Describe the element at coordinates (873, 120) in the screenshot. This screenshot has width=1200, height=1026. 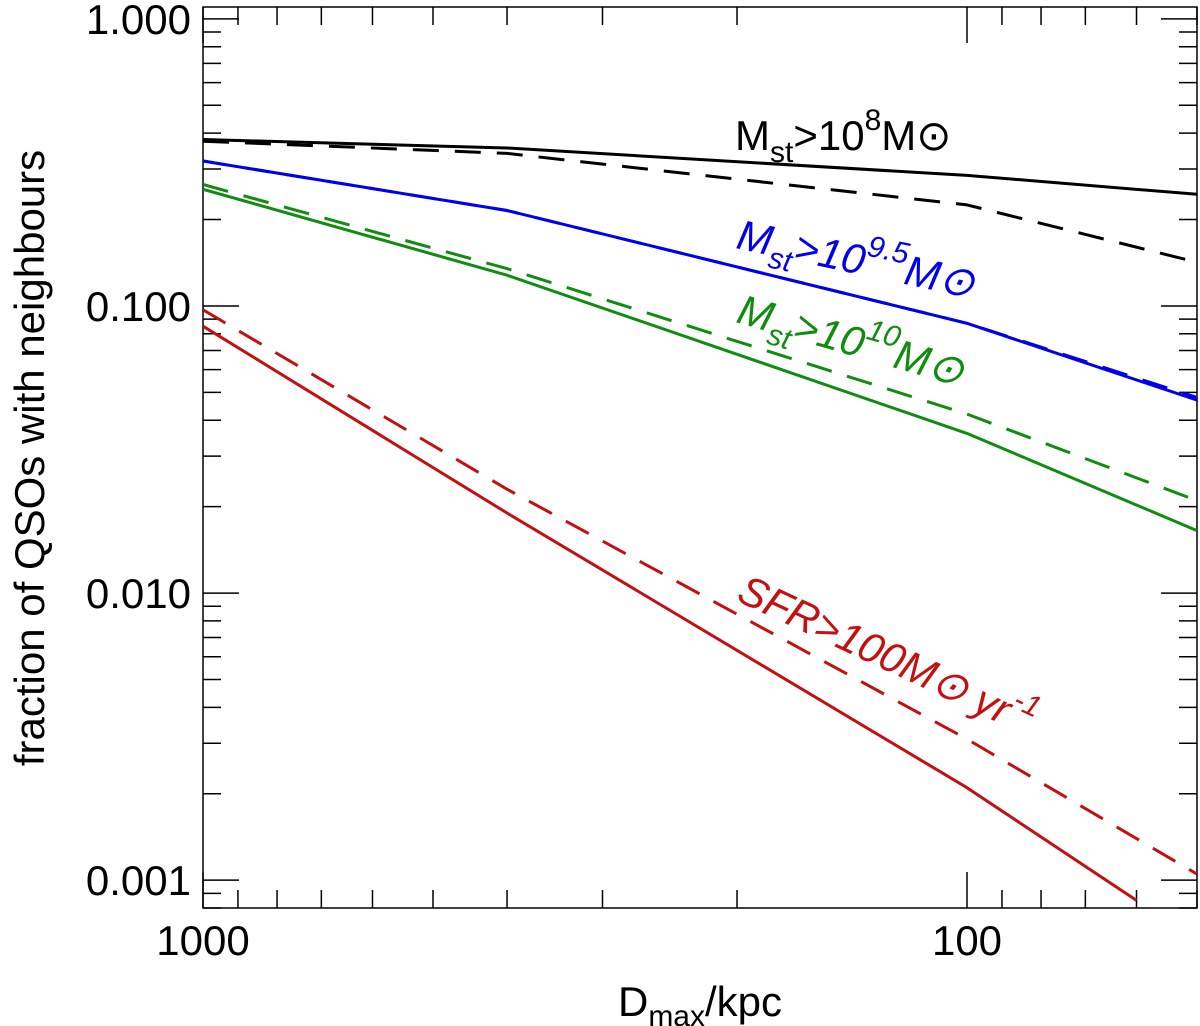
I see `annotation-part: 8` at that location.